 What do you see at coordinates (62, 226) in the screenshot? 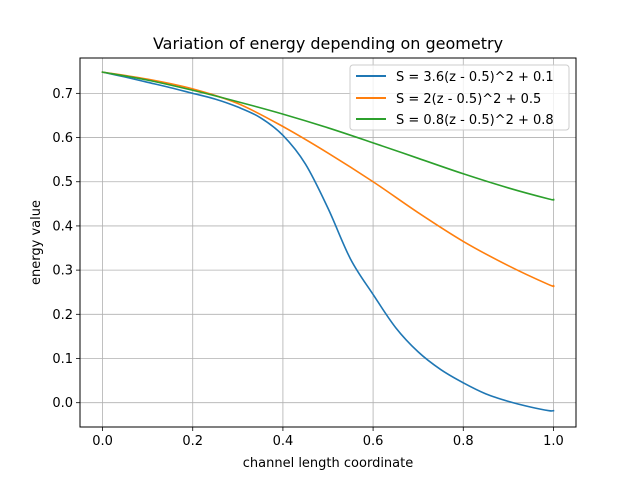
I see `y-tick-label: 0.4` at bounding box center [62, 226].